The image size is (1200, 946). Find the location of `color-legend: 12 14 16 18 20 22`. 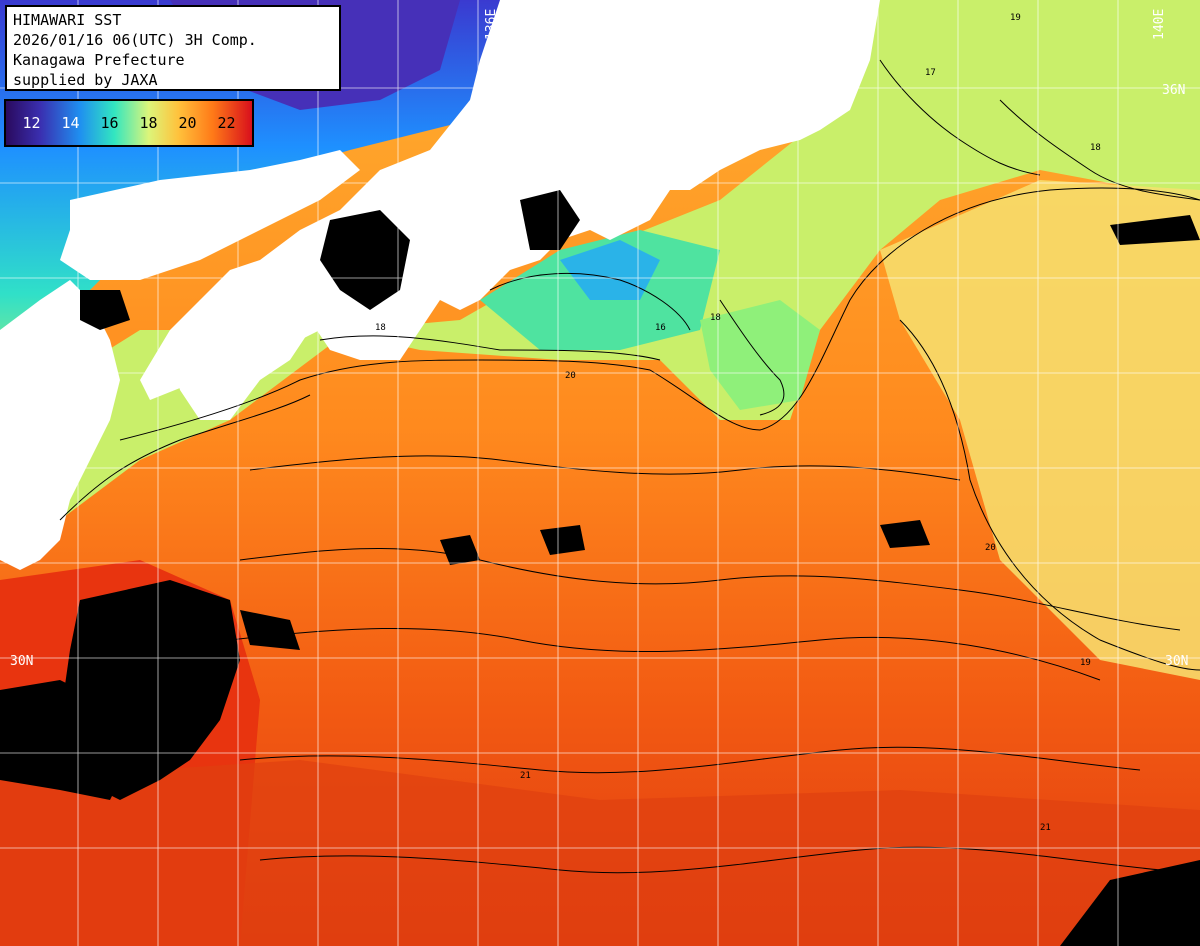

color-legend: 12 14 16 18 20 22 is located at coordinates (129, 123).